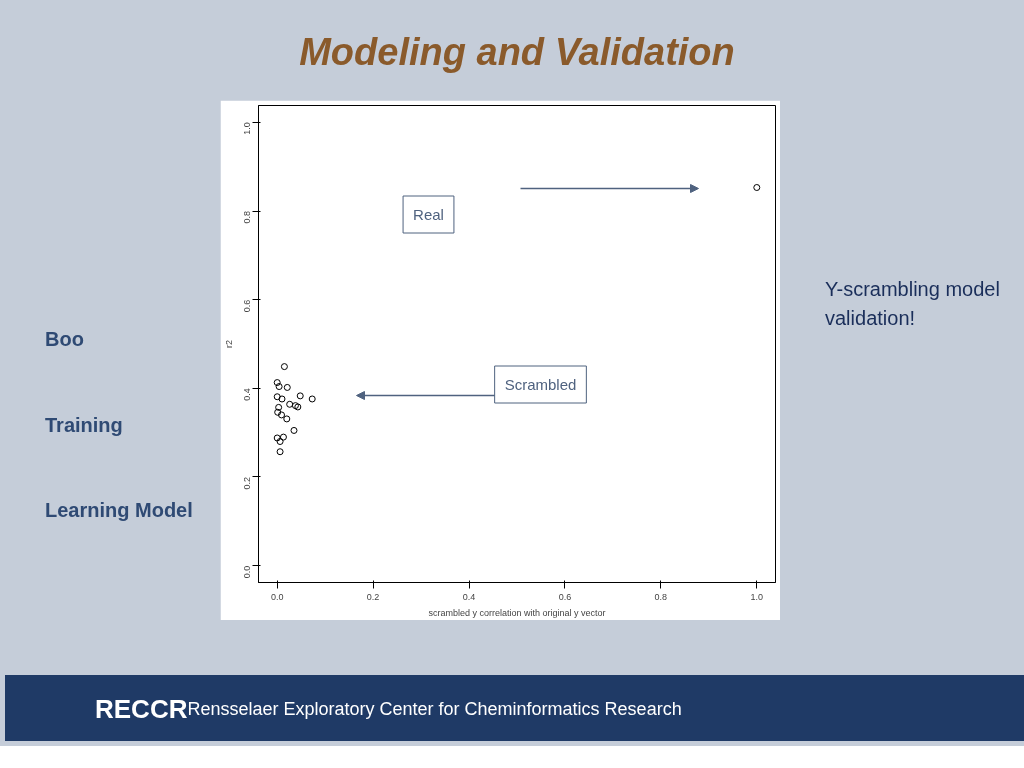  I want to click on x-tick-label: 0.6, so click(565, 596).